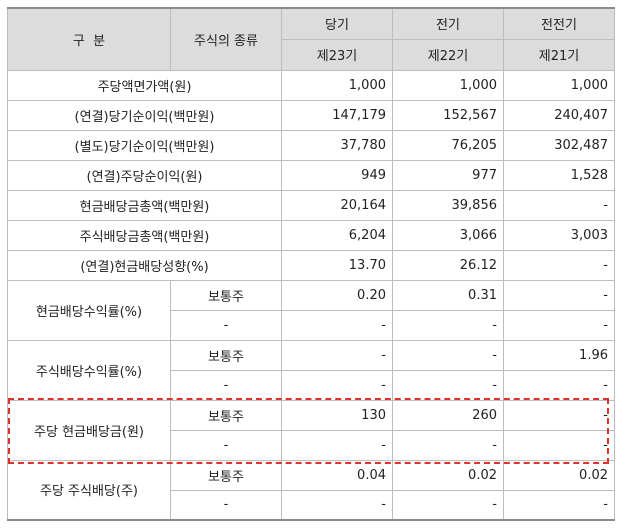 The width and height of the screenshot is (622, 532). I want to click on cell-value: 37,780, so click(337, 145).